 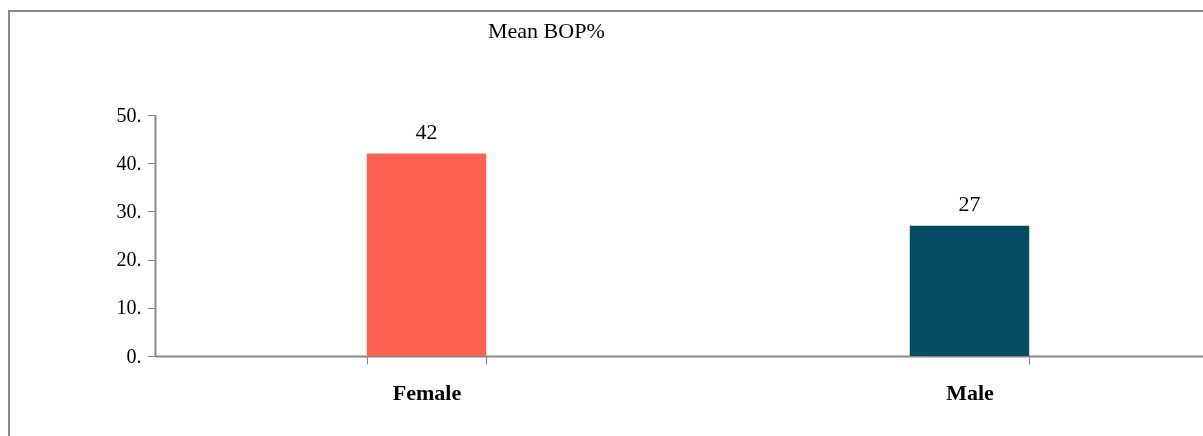 What do you see at coordinates (129, 162) in the screenshot?
I see `y-tick-label: 40.` at bounding box center [129, 162].